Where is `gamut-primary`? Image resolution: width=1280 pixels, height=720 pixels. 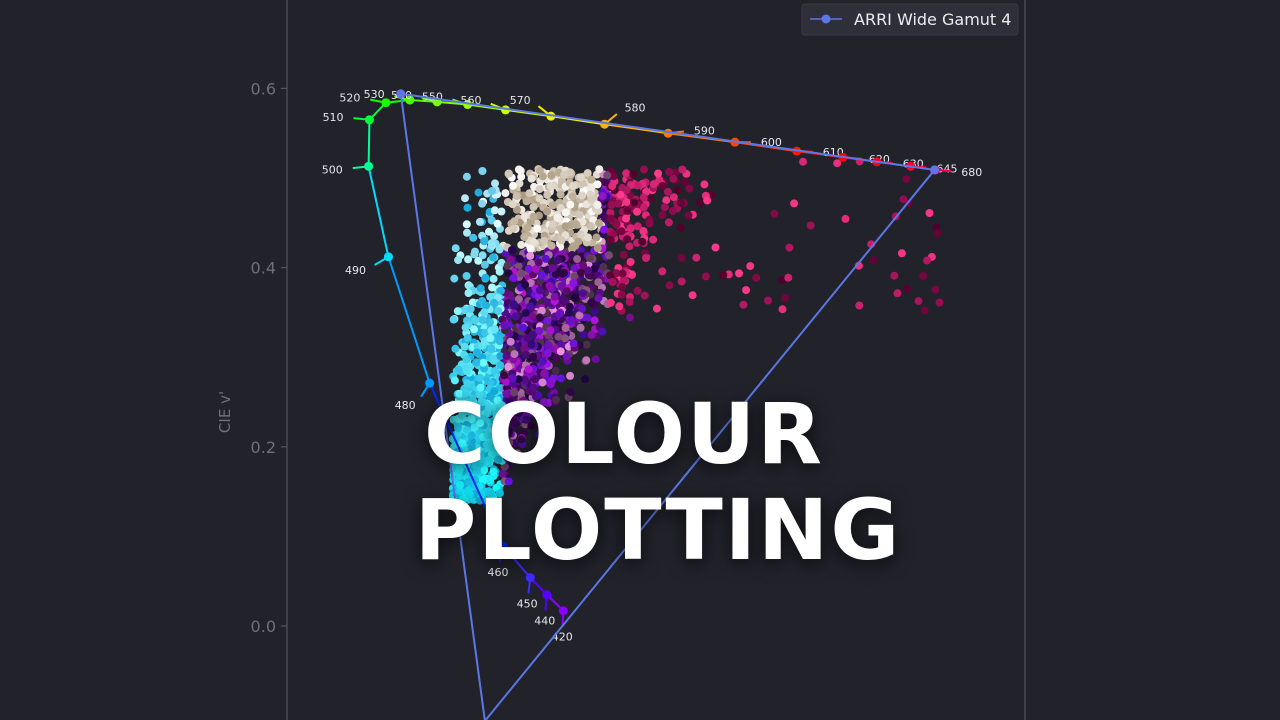
gamut-primary is located at coordinates (935, 170).